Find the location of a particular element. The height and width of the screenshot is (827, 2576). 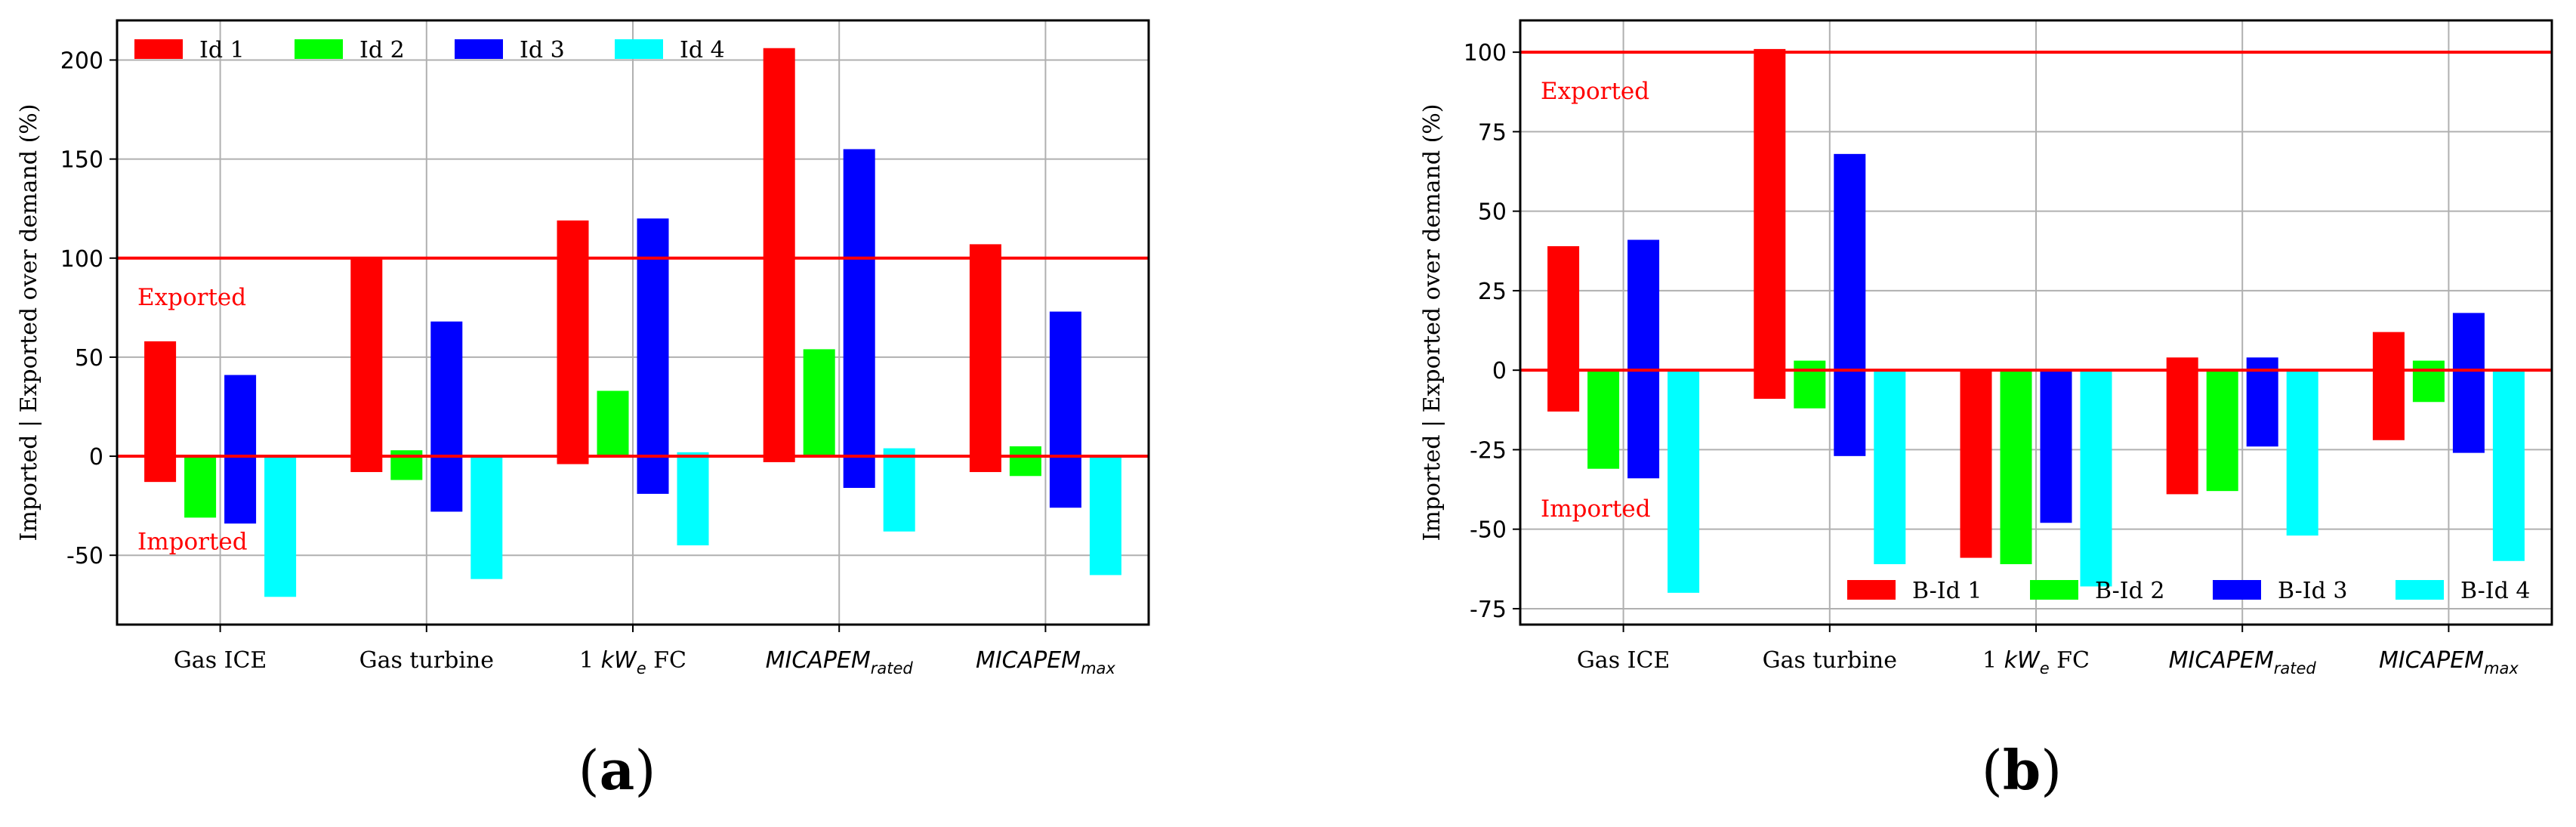

panel-label-open: ( is located at coordinates (1992, 771).